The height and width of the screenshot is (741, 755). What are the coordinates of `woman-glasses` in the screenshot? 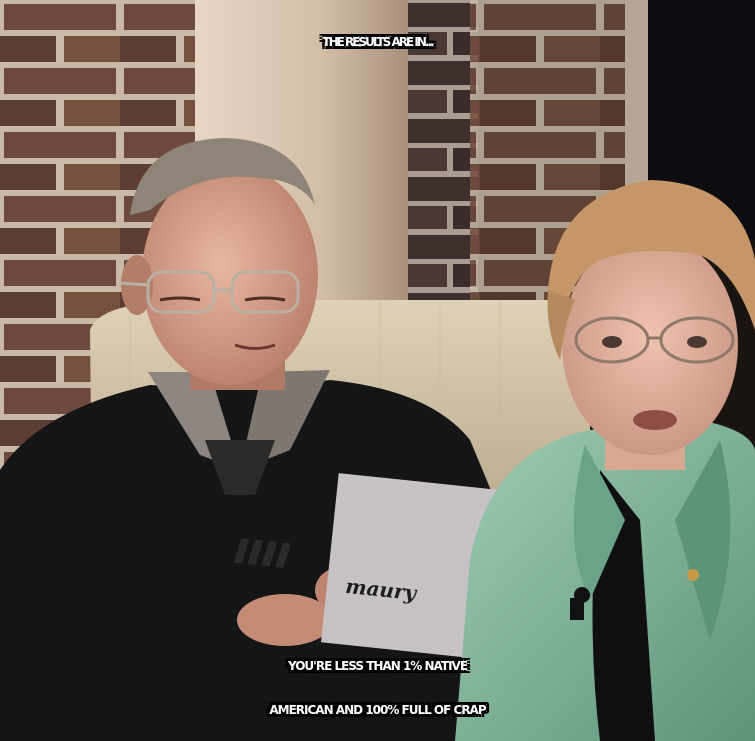 It's located at (654, 340).